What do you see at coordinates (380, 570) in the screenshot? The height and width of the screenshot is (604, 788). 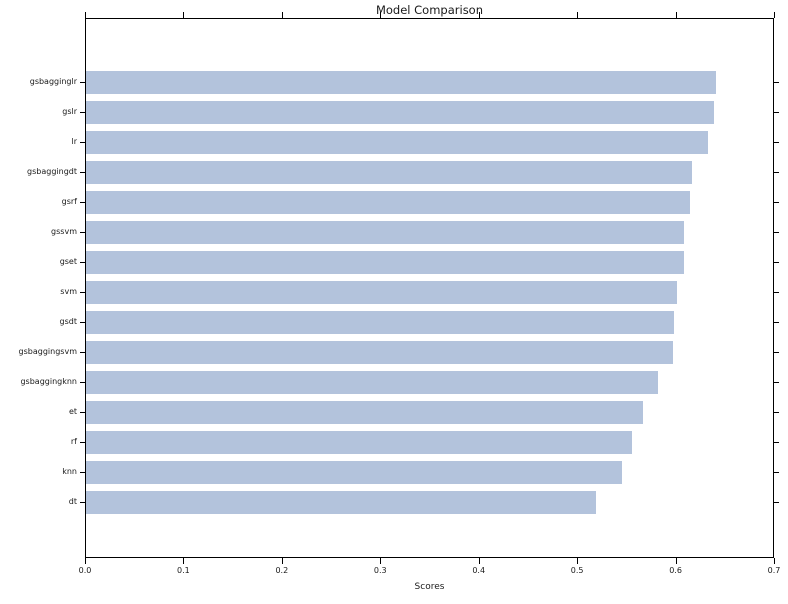 I see `x-tick-label: 0.3` at bounding box center [380, 570].